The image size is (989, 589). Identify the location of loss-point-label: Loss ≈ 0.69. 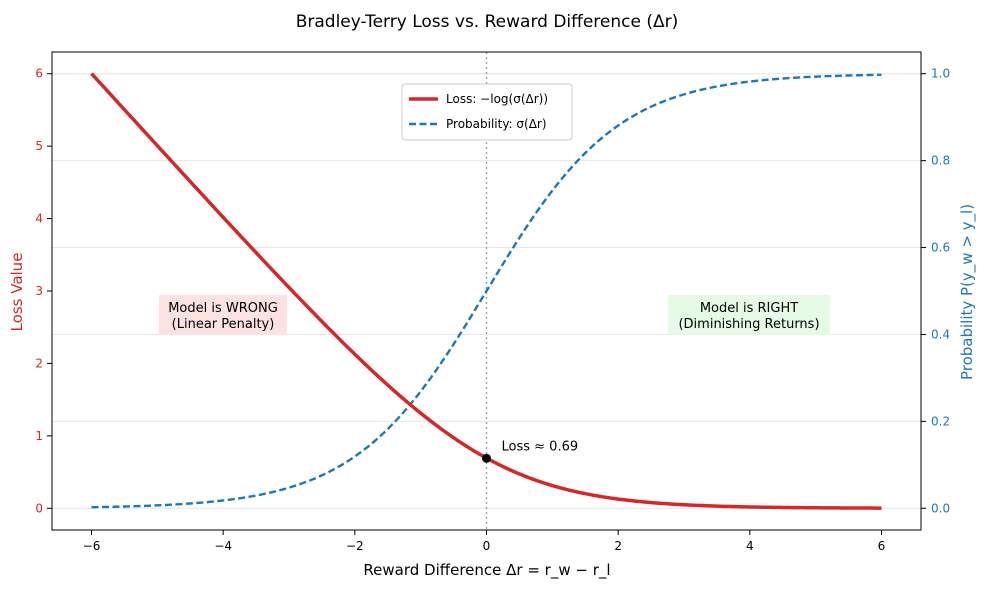
(540, 446).